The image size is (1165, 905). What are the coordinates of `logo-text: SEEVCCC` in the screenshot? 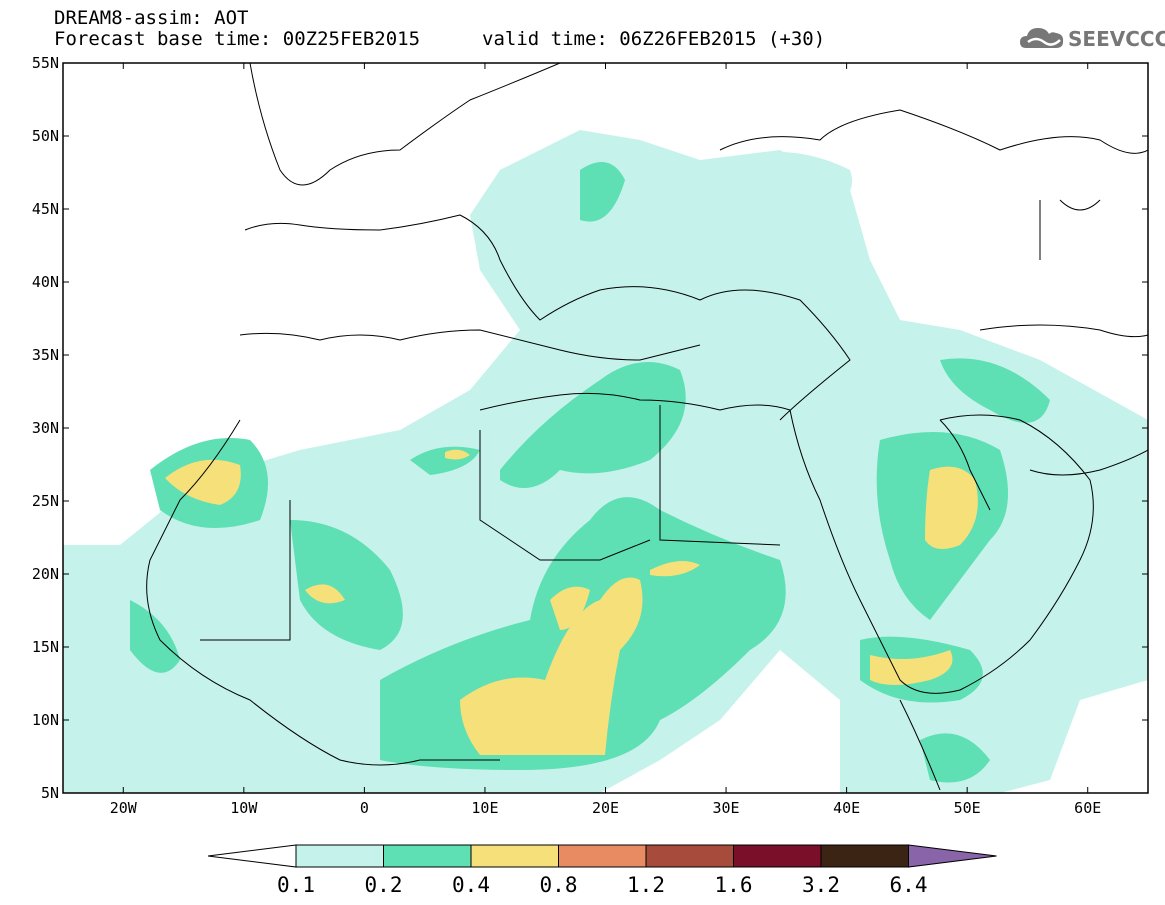 It's located at (1116, 39).